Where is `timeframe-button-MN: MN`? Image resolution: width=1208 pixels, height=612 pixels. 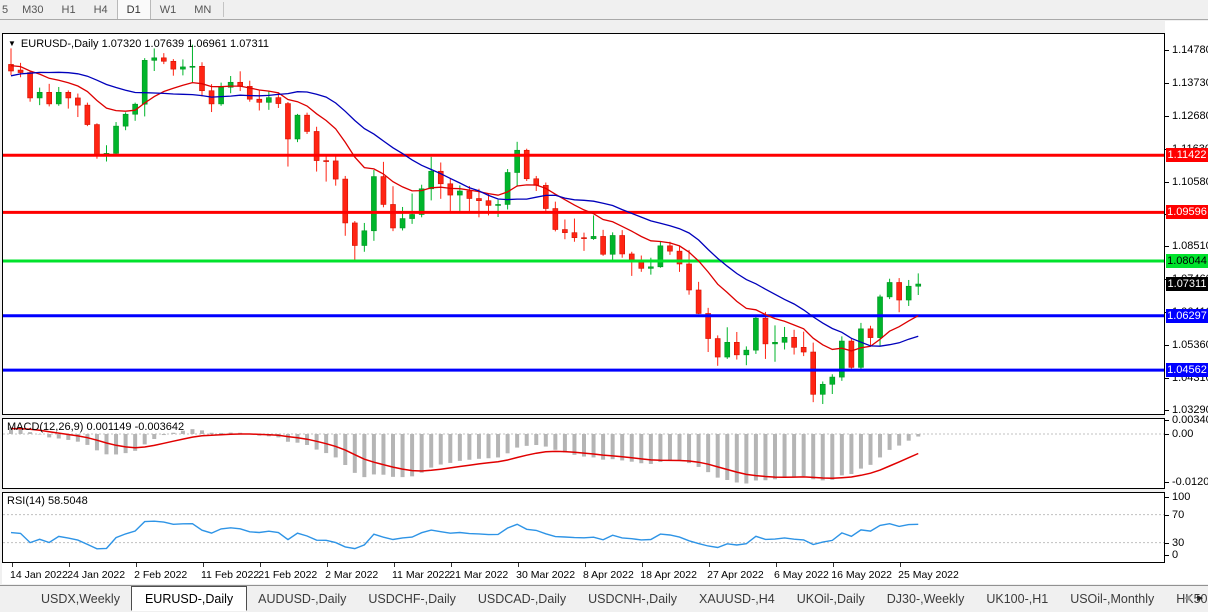 timeframe-button-MN: MN is located at coordinates (203, 10).